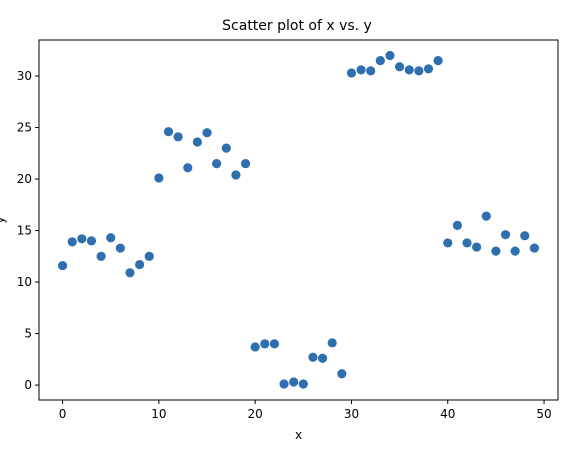  Describe the element at coordinates (24, 282) in the screenshot. I see `y-tick-label: 10` at that location.